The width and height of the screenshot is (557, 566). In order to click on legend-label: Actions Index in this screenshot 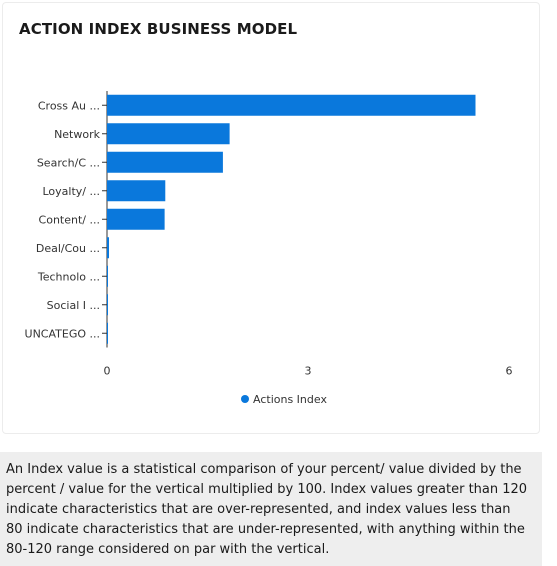, I will do `click(290, 399)`.